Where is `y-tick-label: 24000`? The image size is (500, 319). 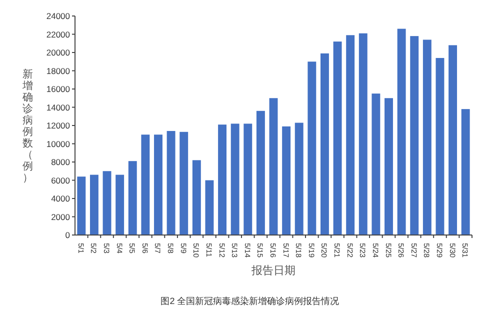
y-tick-label: 24000 is located at coordinates (58, 16).